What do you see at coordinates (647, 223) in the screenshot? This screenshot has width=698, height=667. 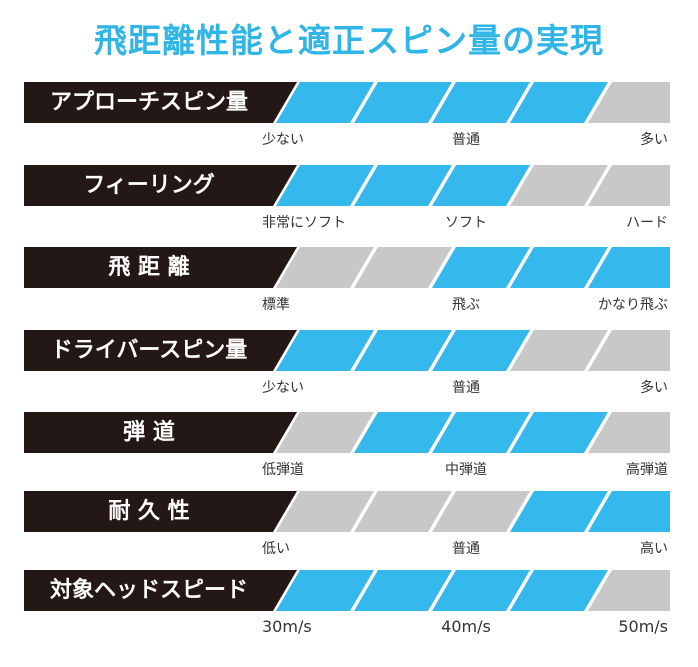 I see `scale-label: ハード` at bounding box center [647, 223].